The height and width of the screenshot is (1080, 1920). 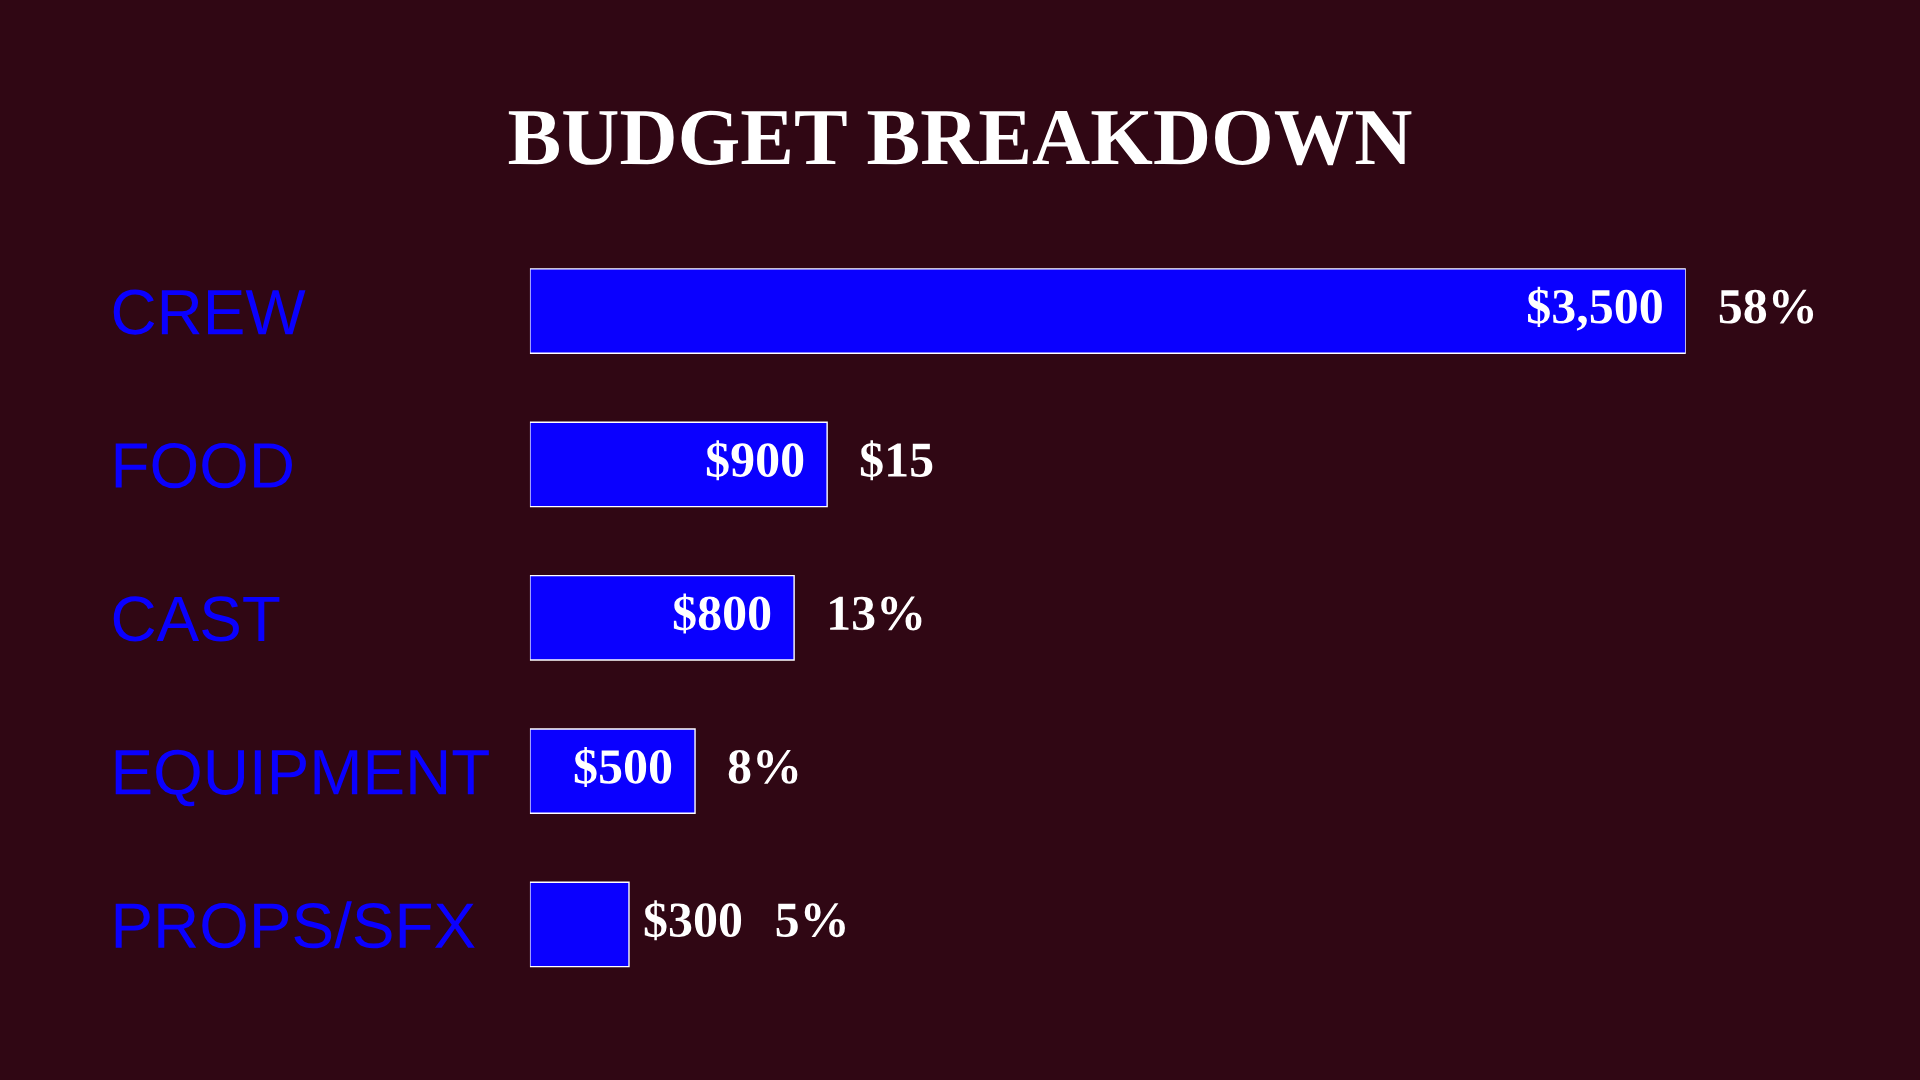 What do you see at coordinates (693, 920) in the screenshot?
I see `data-label: $300` at bounding box center [693, 920].